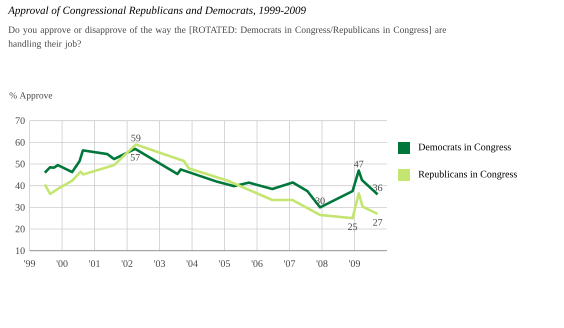 This screenshot has height=328, width=564. What do you see at coordinates (157, 11) in the screenshot?
I see `chart-title: Approval of Congressional Republicans and Democrats, 1999-2009` at bounding box center [157, 11].